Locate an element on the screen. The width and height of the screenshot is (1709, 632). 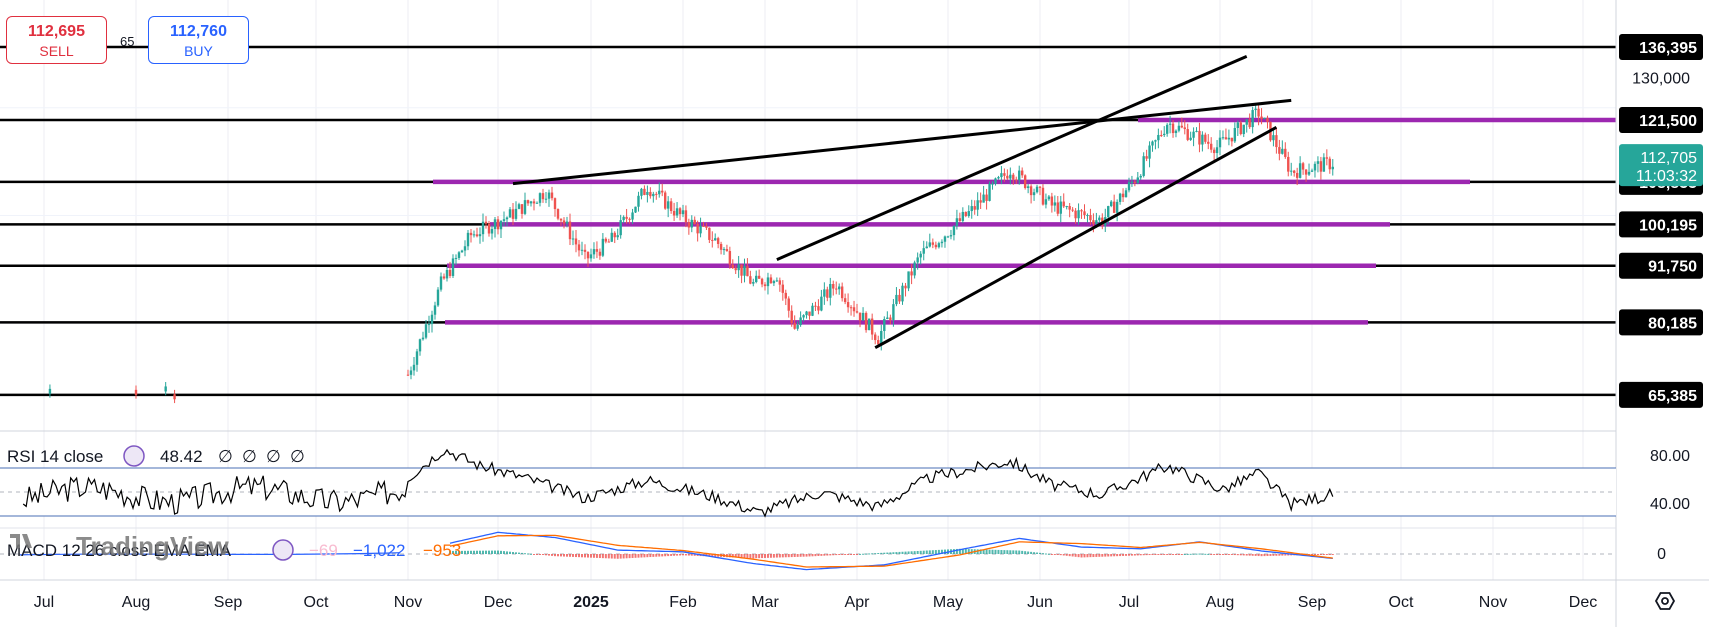
level-label: 91,750 is located at coordinates (1672, 267).